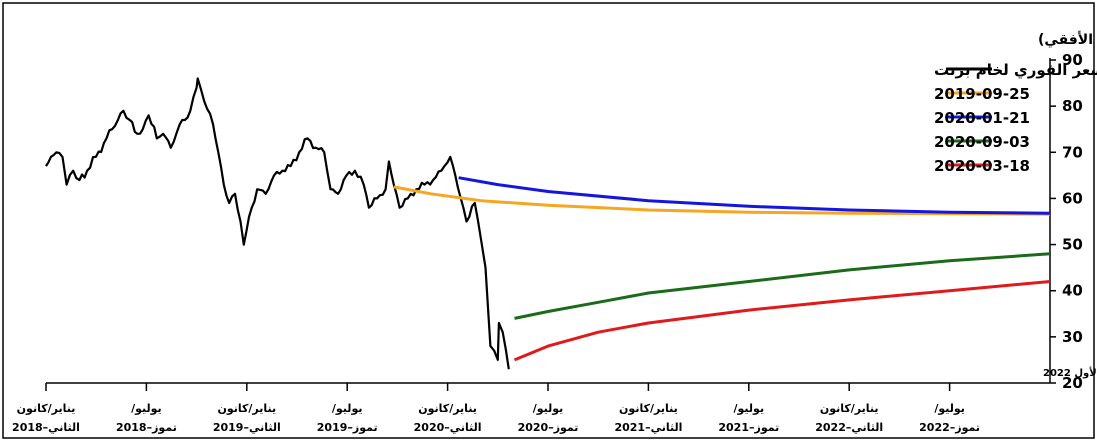  What do you see at coordinates (1070, 372) in the screenshot?
I see `chart-note: ديسمبر/كانون الأول 2022` at bounding box center [1070, 372].